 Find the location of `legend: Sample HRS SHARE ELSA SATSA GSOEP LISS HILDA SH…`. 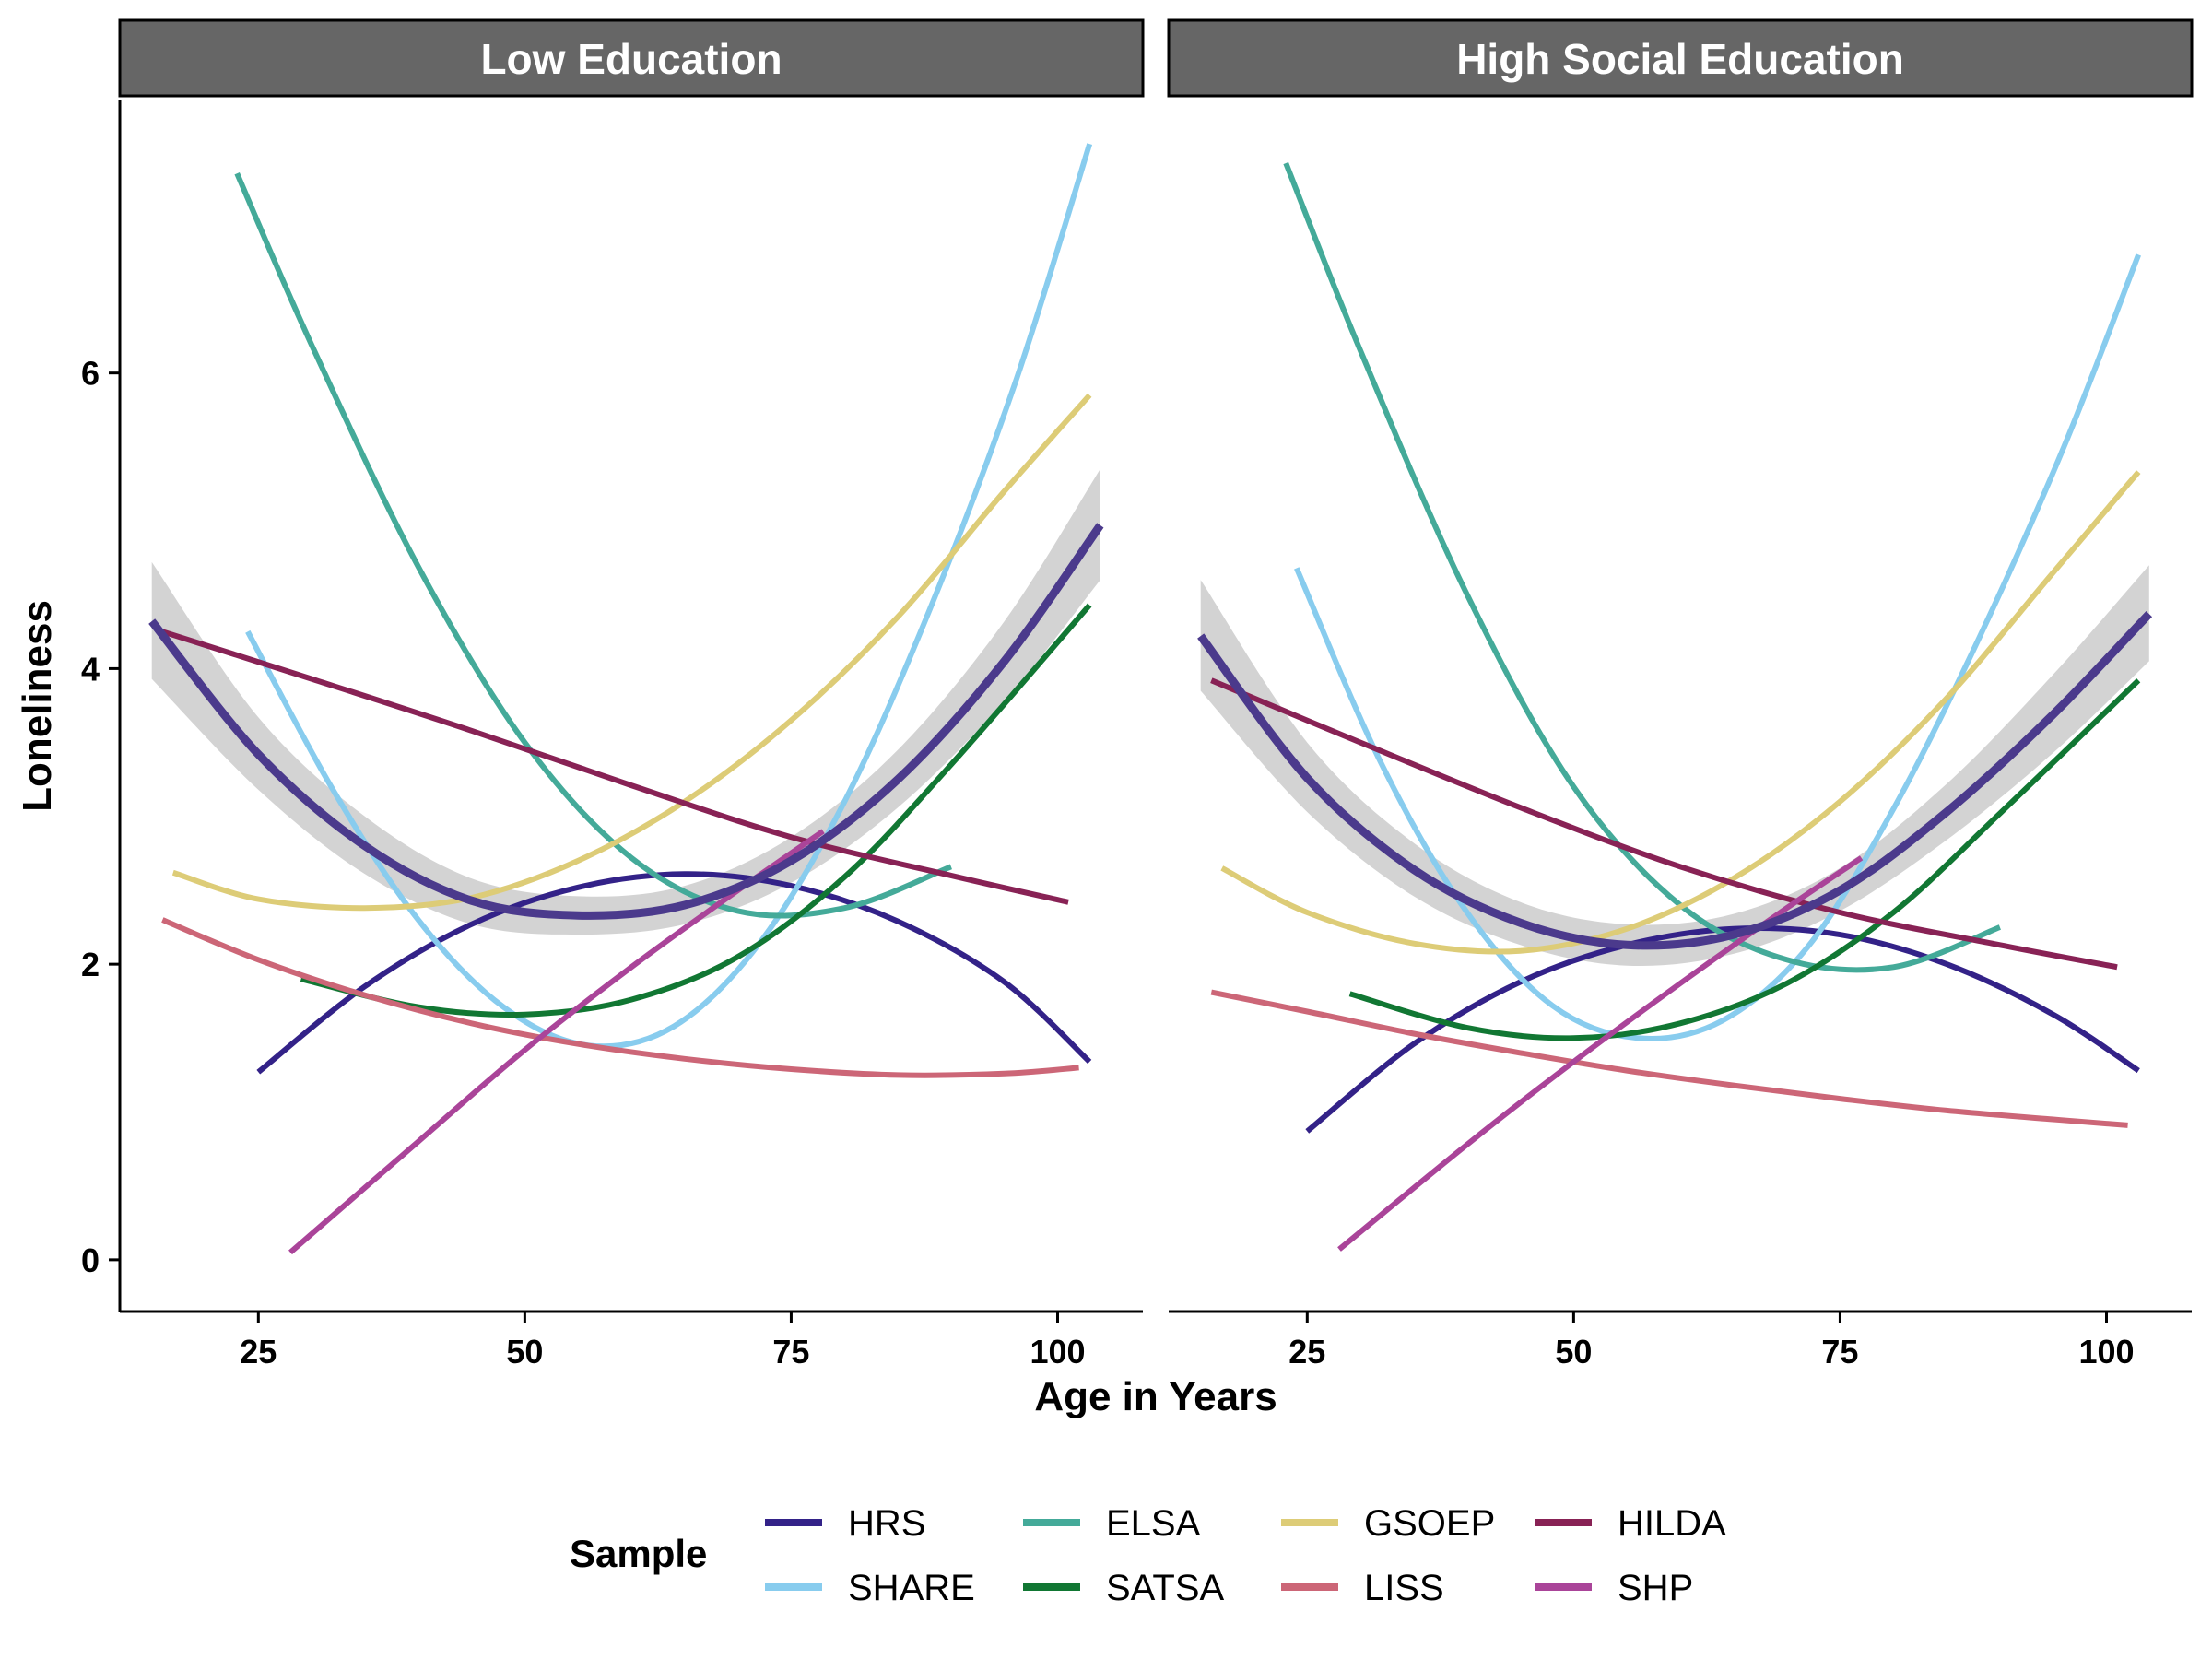

legend: Sample HRS SHARE ELSA SATSA GSOEP LISS HILDA SH… is located at coordinates (1148, 1555).